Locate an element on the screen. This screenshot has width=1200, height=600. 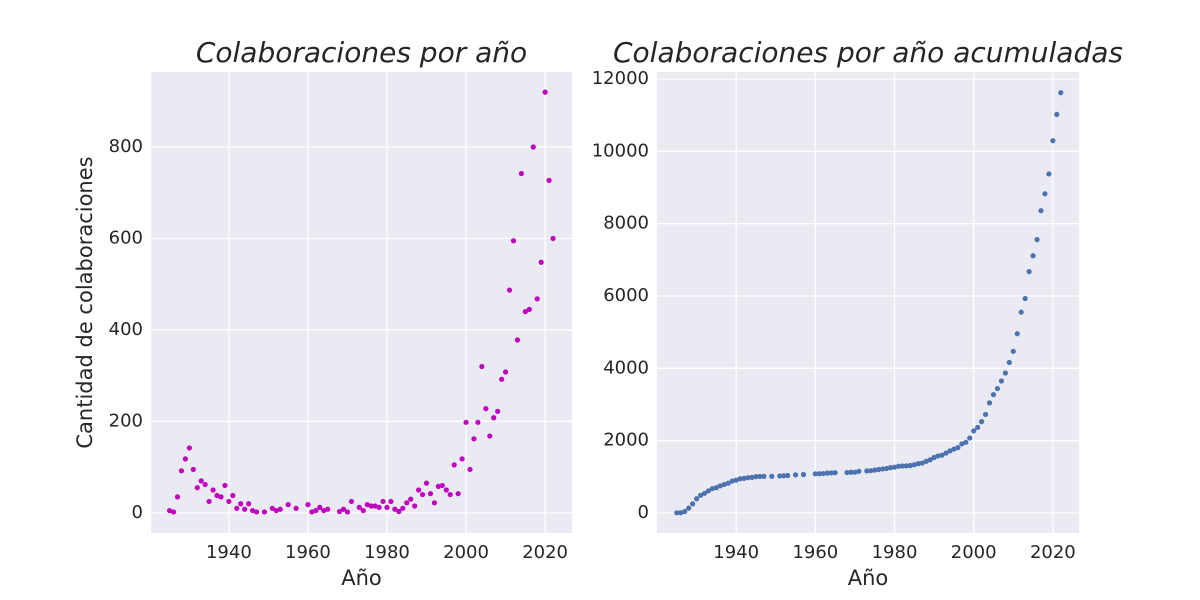
y-tick-label: 12000 is located at coordinates (620, 78).